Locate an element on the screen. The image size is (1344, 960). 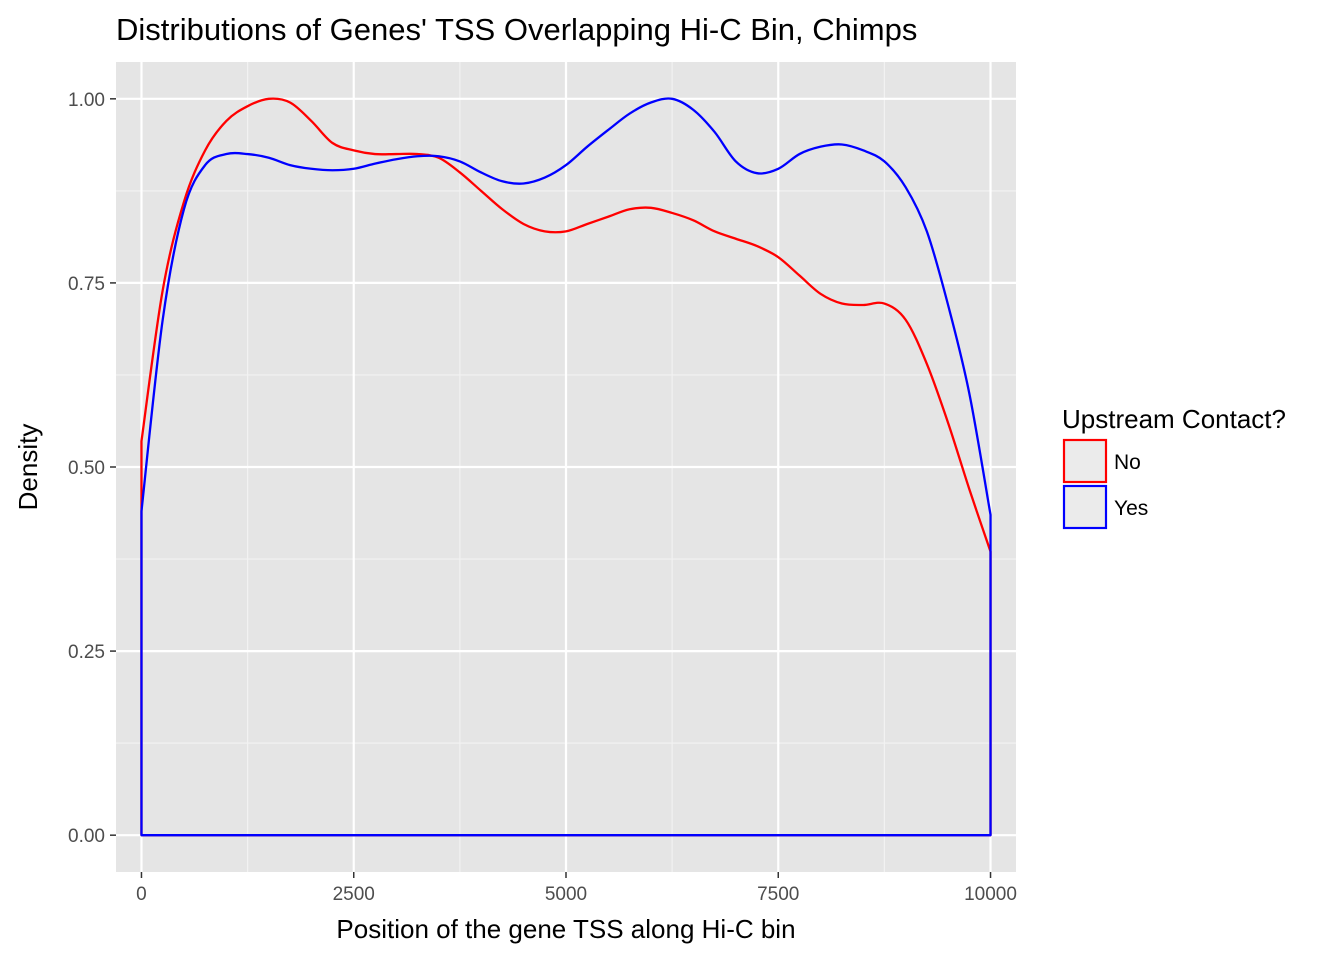
y-tick-label: 0.25 is located at coordinates (86, 652).